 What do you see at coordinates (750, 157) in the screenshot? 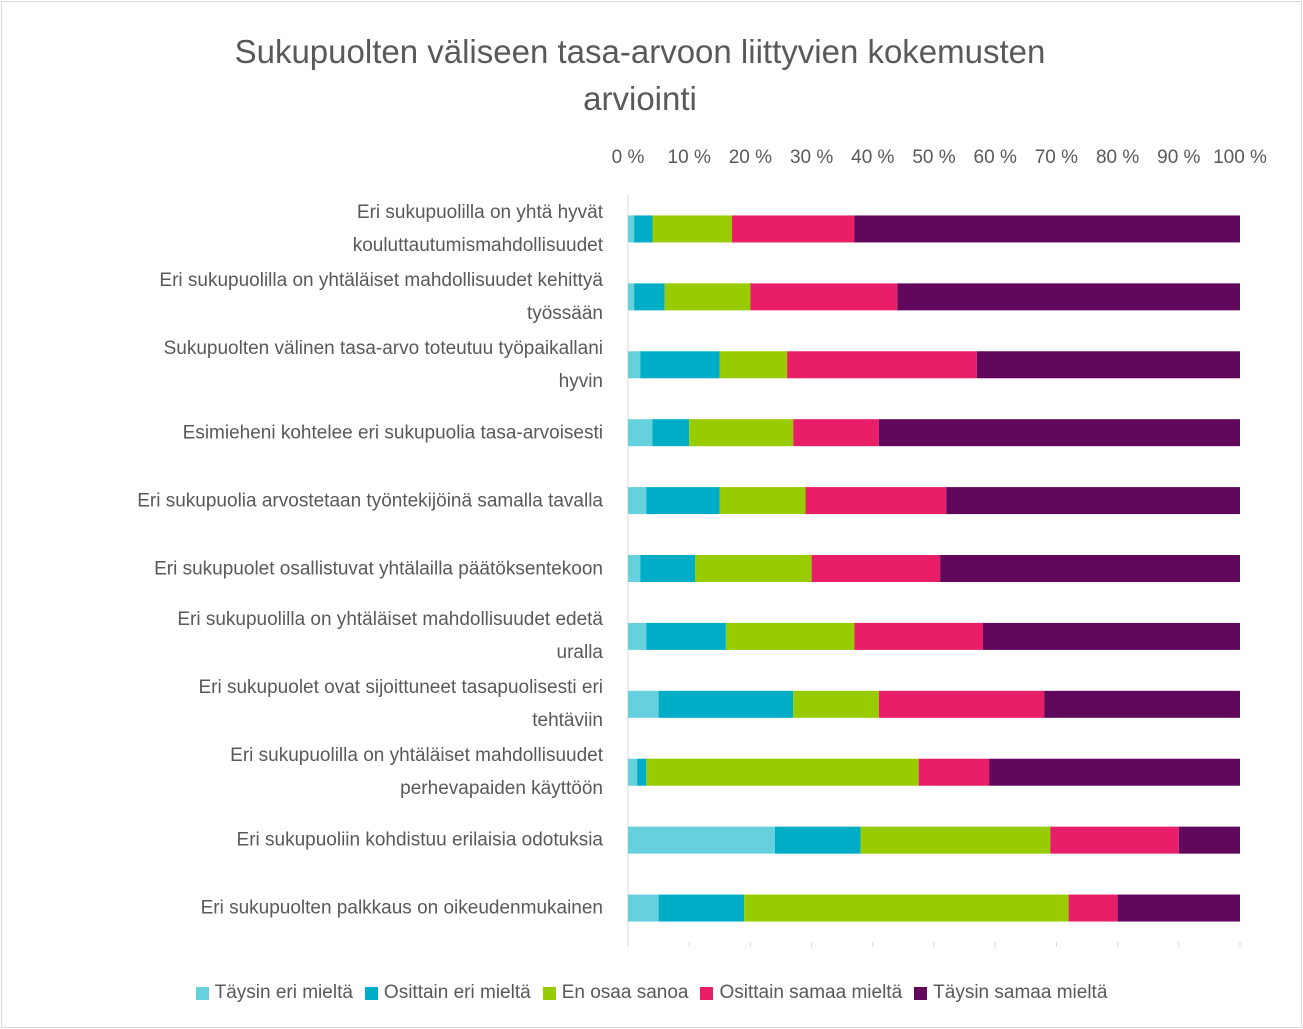
I see `x-tick-label: 20 %` at bounding box center [750, 157].